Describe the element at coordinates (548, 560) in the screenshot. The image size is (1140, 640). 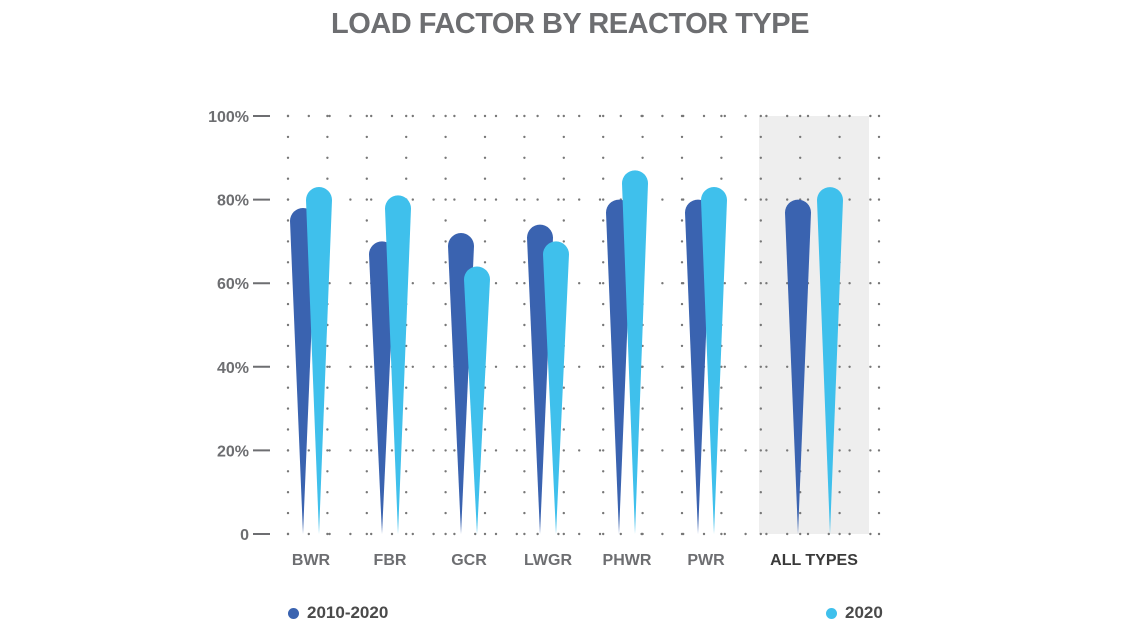
I see `x-tick-label: LWGR` at that location.